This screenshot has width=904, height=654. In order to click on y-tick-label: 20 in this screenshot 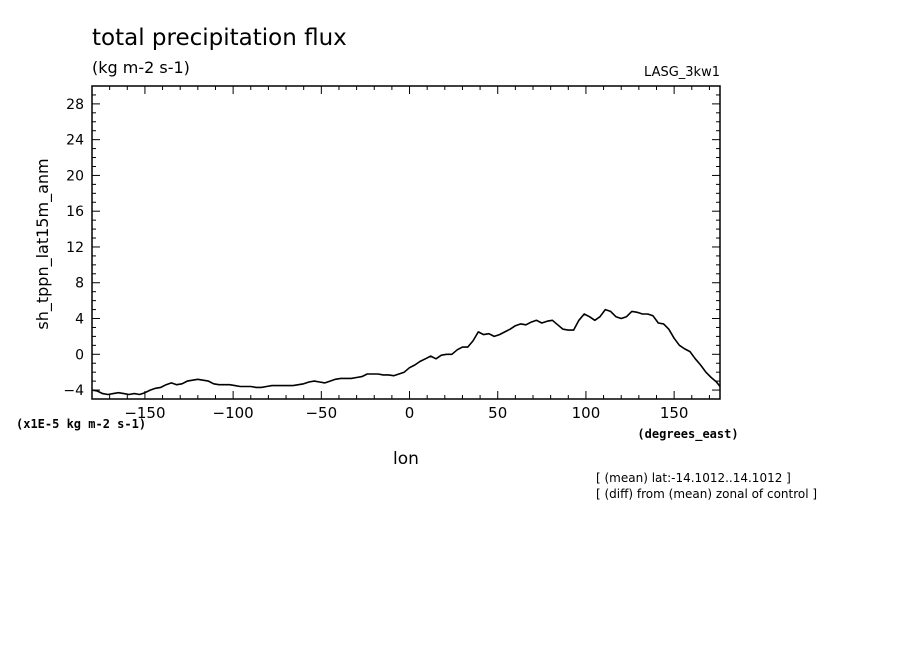, I will do `click(75, 176)`.